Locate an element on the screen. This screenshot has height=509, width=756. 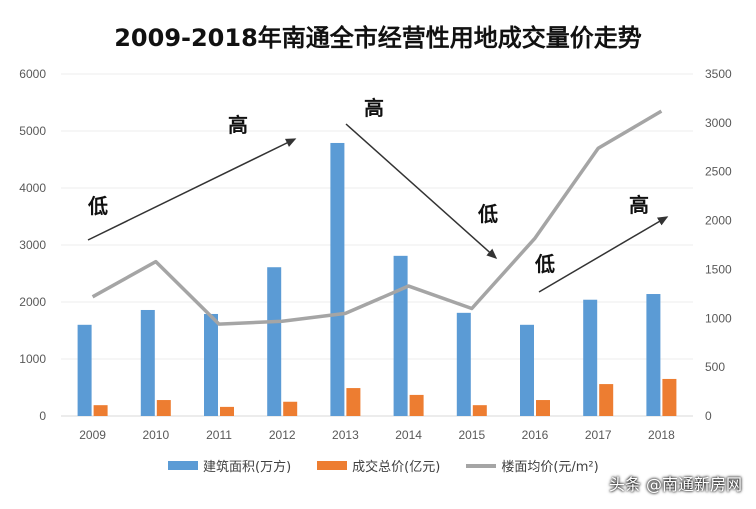
right-axis-tick: 0 is located at coordinates (708, 416).